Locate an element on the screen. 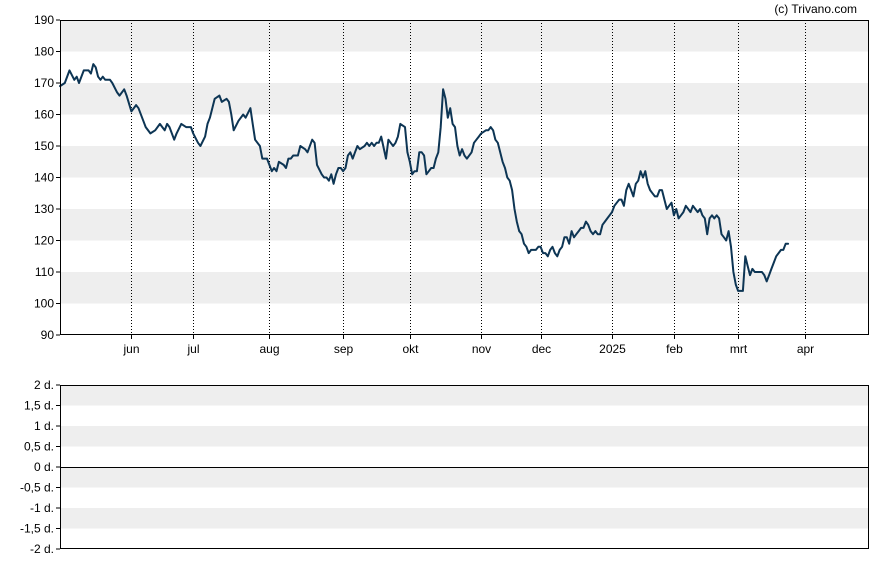 This screenshot has height=565, width=888. x-tick-label: feb is located at coordinates (674, 349).